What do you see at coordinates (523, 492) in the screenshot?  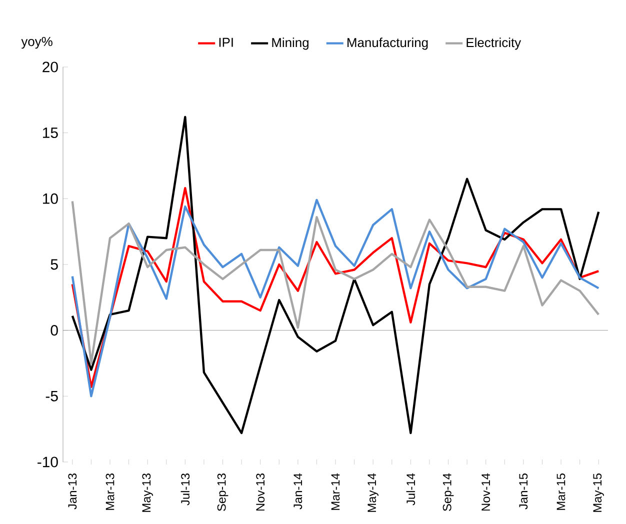 I see `x-tick-label: Jan-15` at bounding box center [523, 492].